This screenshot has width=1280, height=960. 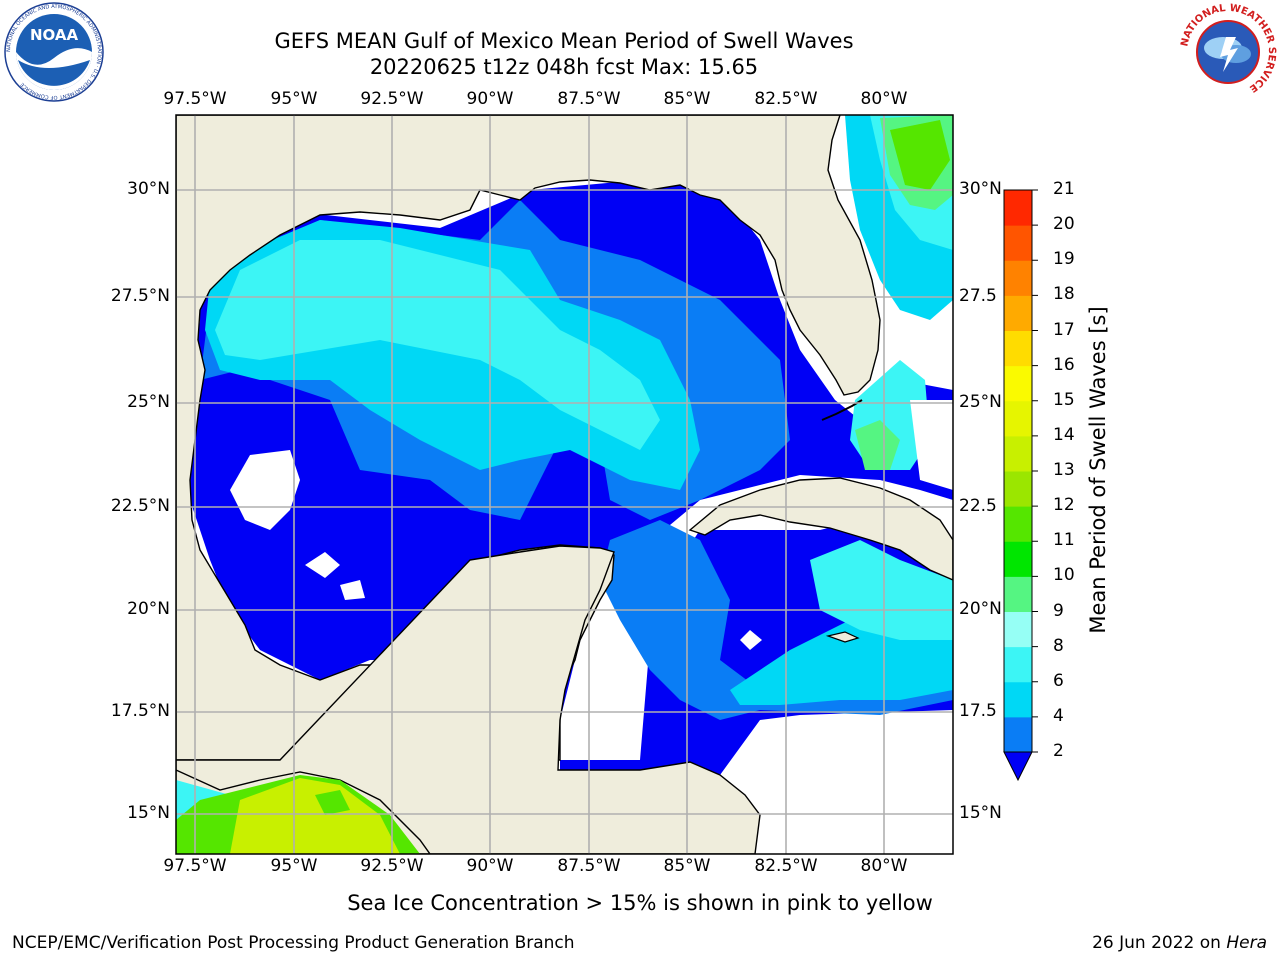 What do you see at coordinates (589, 866) in the screenshot?
I see `lon-label-bottom: 87.5°W` at bounding box center [589, 866].